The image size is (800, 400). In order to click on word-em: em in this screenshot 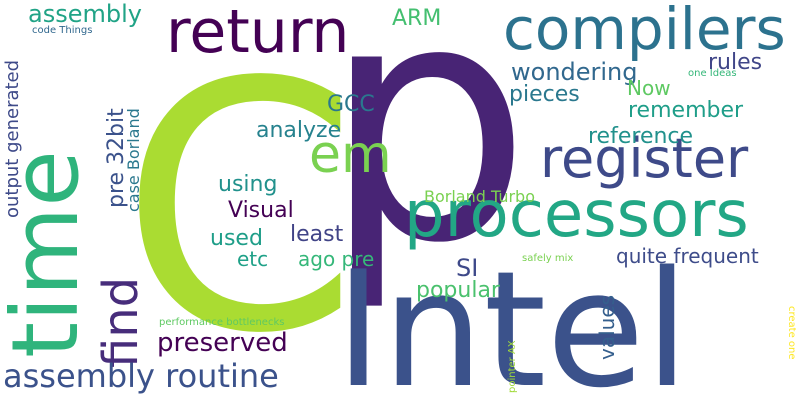, I will do `click(350, 155)`.